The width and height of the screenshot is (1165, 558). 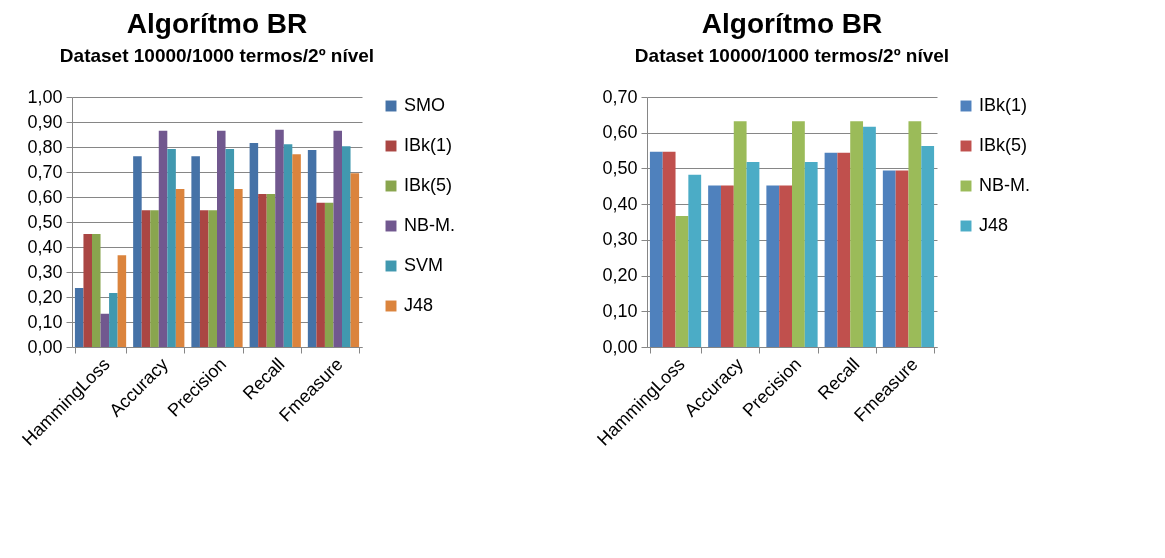 I want to click on y-tick-label: 1,00, so click(x=45, y=96).